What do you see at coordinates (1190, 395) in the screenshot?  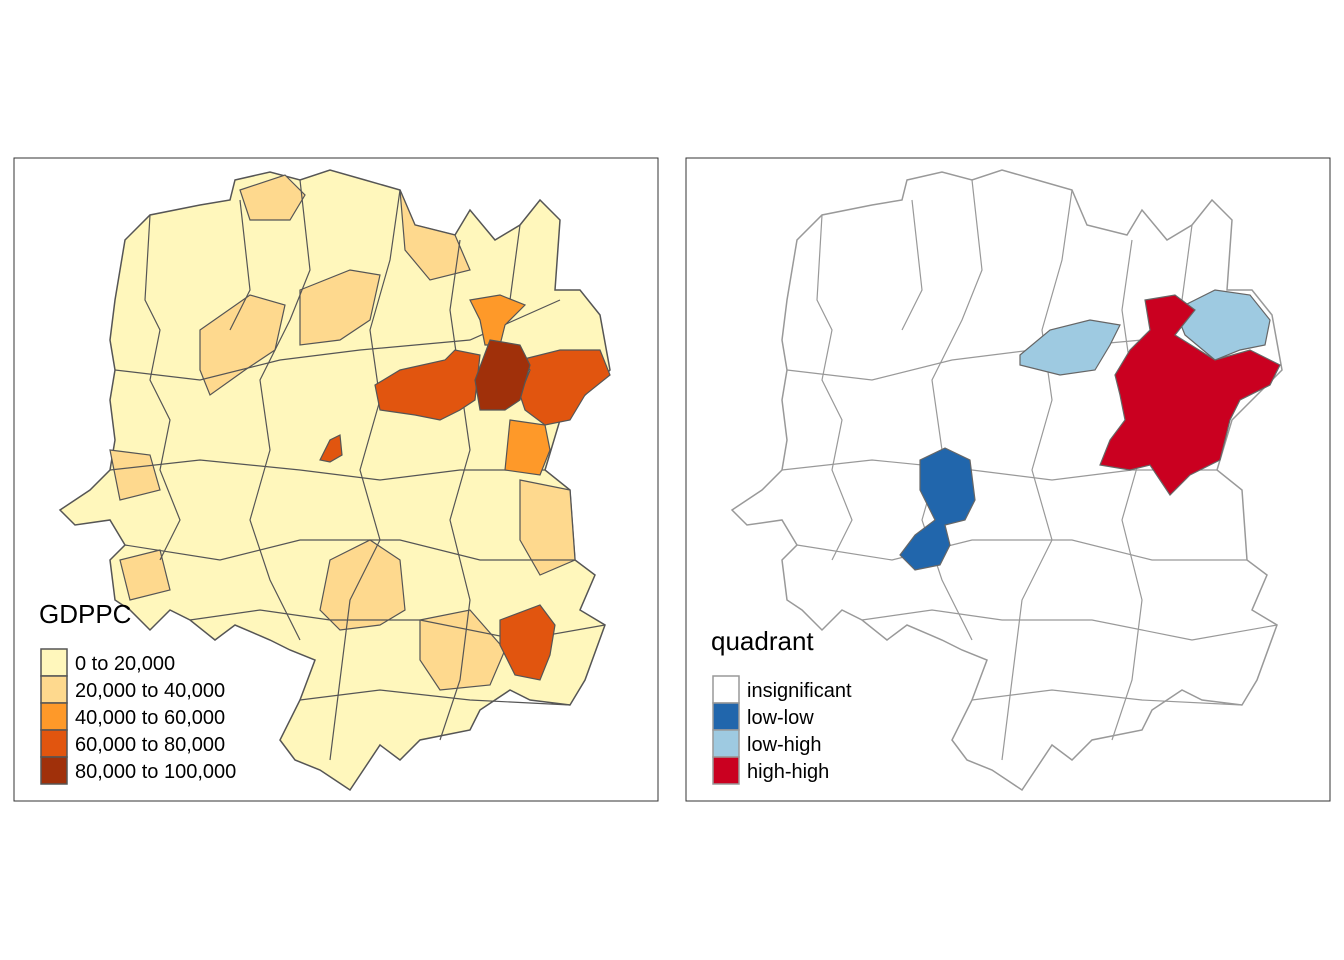 I see `county-high-high` at bounding box center [1190, 395].